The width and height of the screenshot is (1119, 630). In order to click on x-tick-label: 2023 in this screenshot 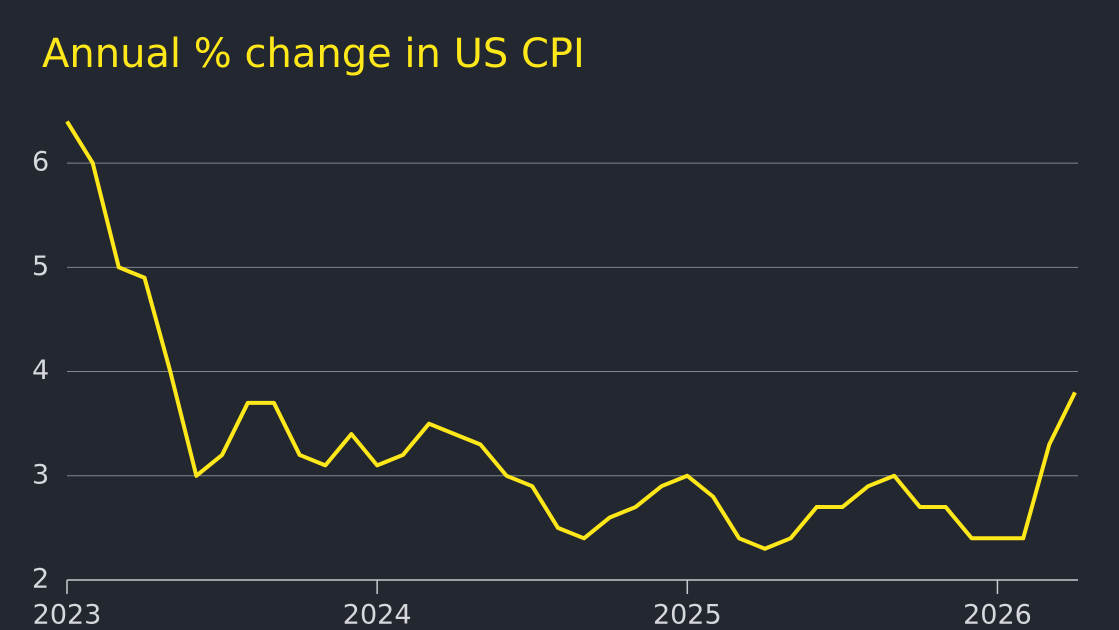, I will do `click(67, 615)`.